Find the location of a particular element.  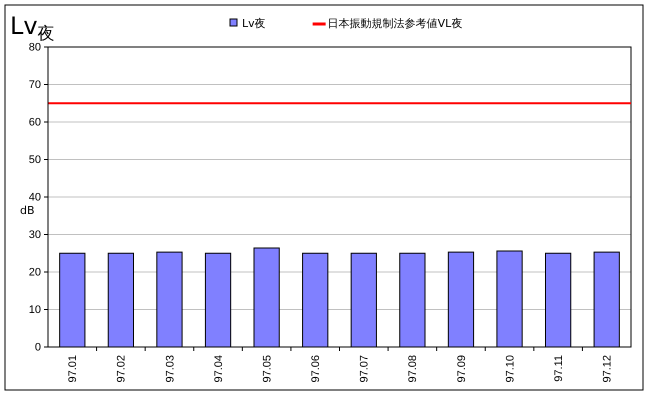

x-tick-label: 97.04 is located at coordinates (218, 369).